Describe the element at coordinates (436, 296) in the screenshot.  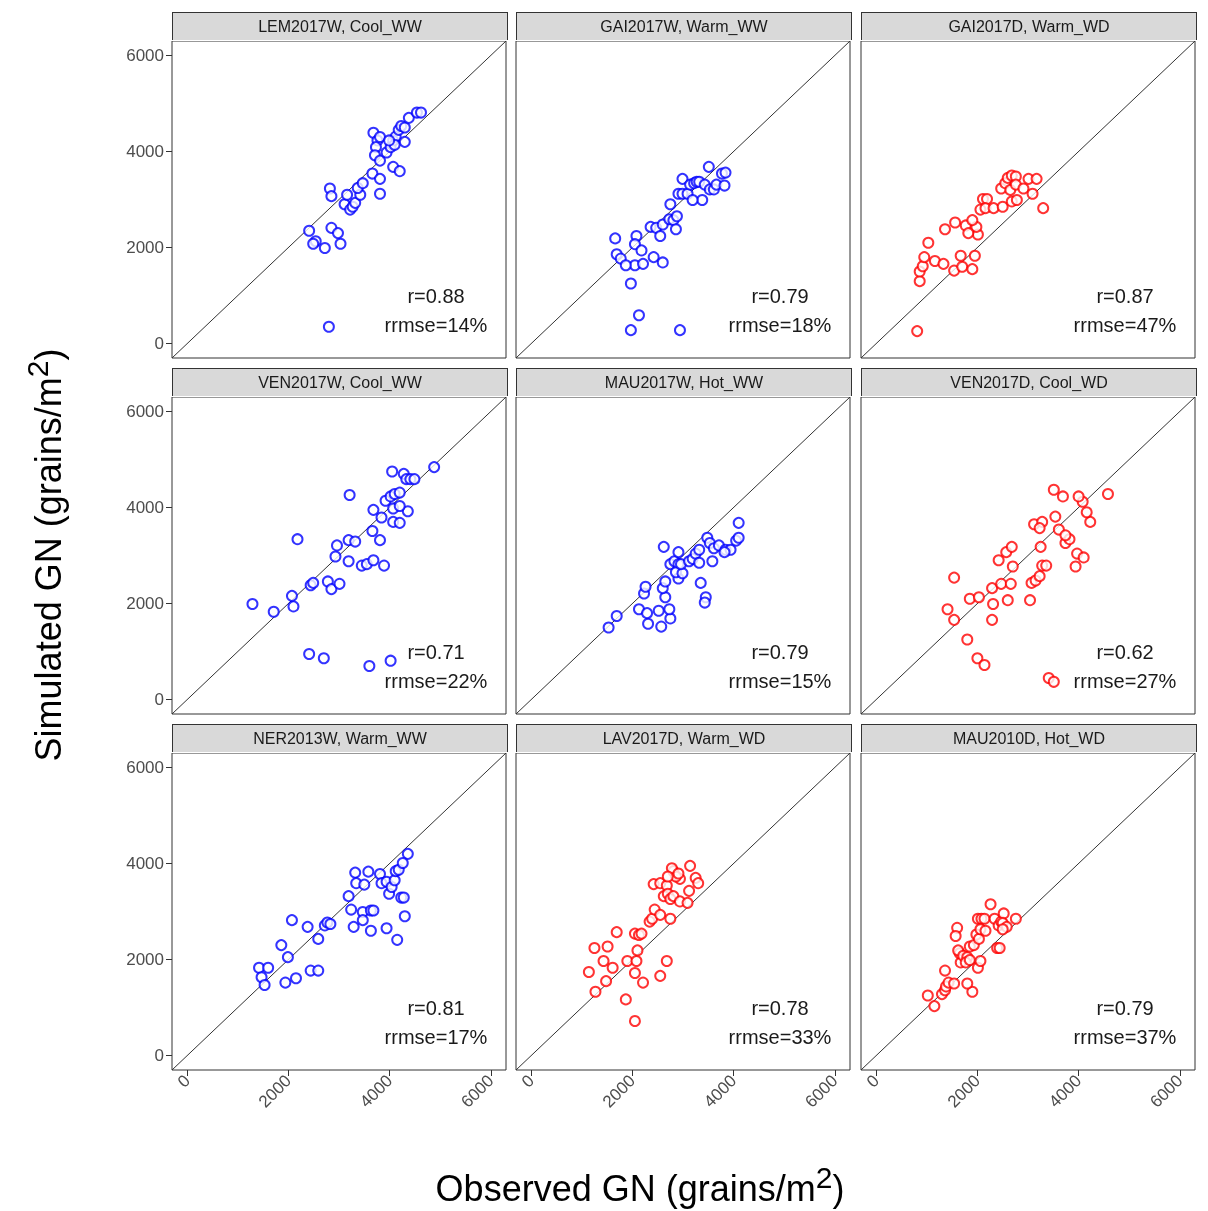
I see `annotation: r=0.88` at that location.